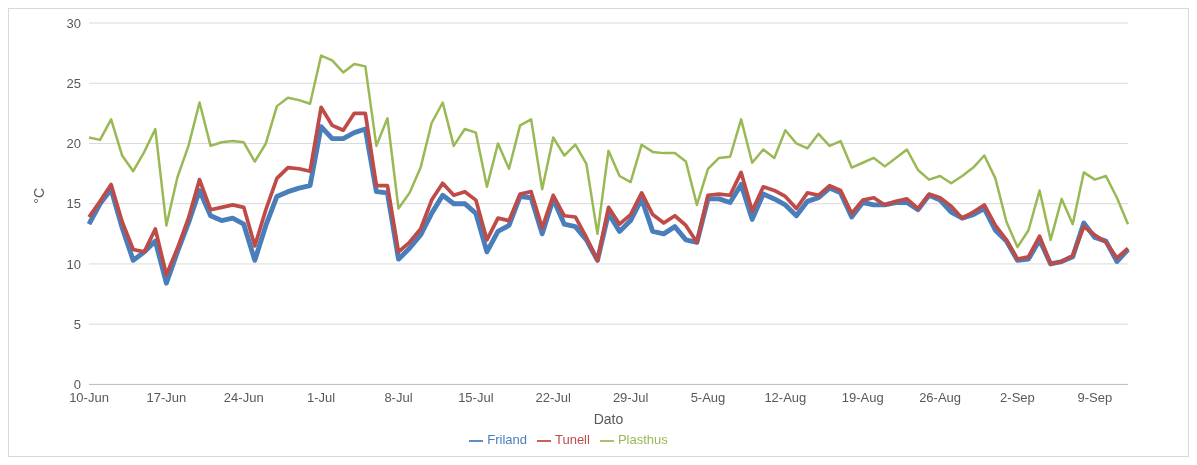  What do you see at coordinates (398, 397) in the screenshot?
I see `x-tick-label: 8-Jul` at bounding box center [398, 397].